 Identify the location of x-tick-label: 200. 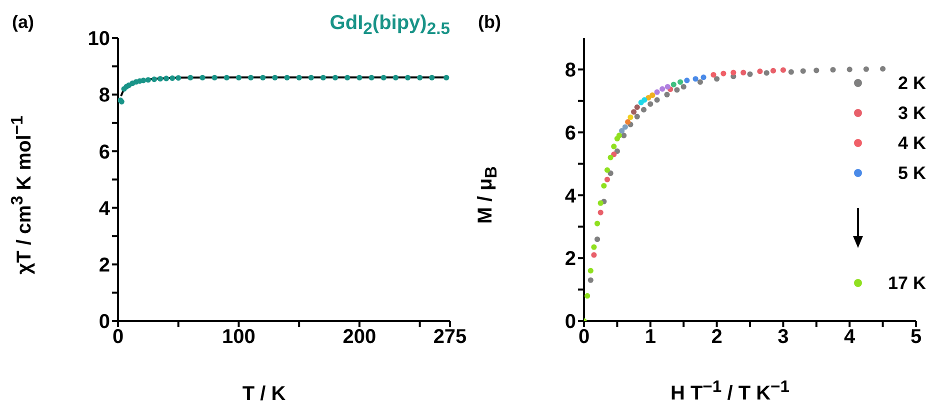
(359, 337).